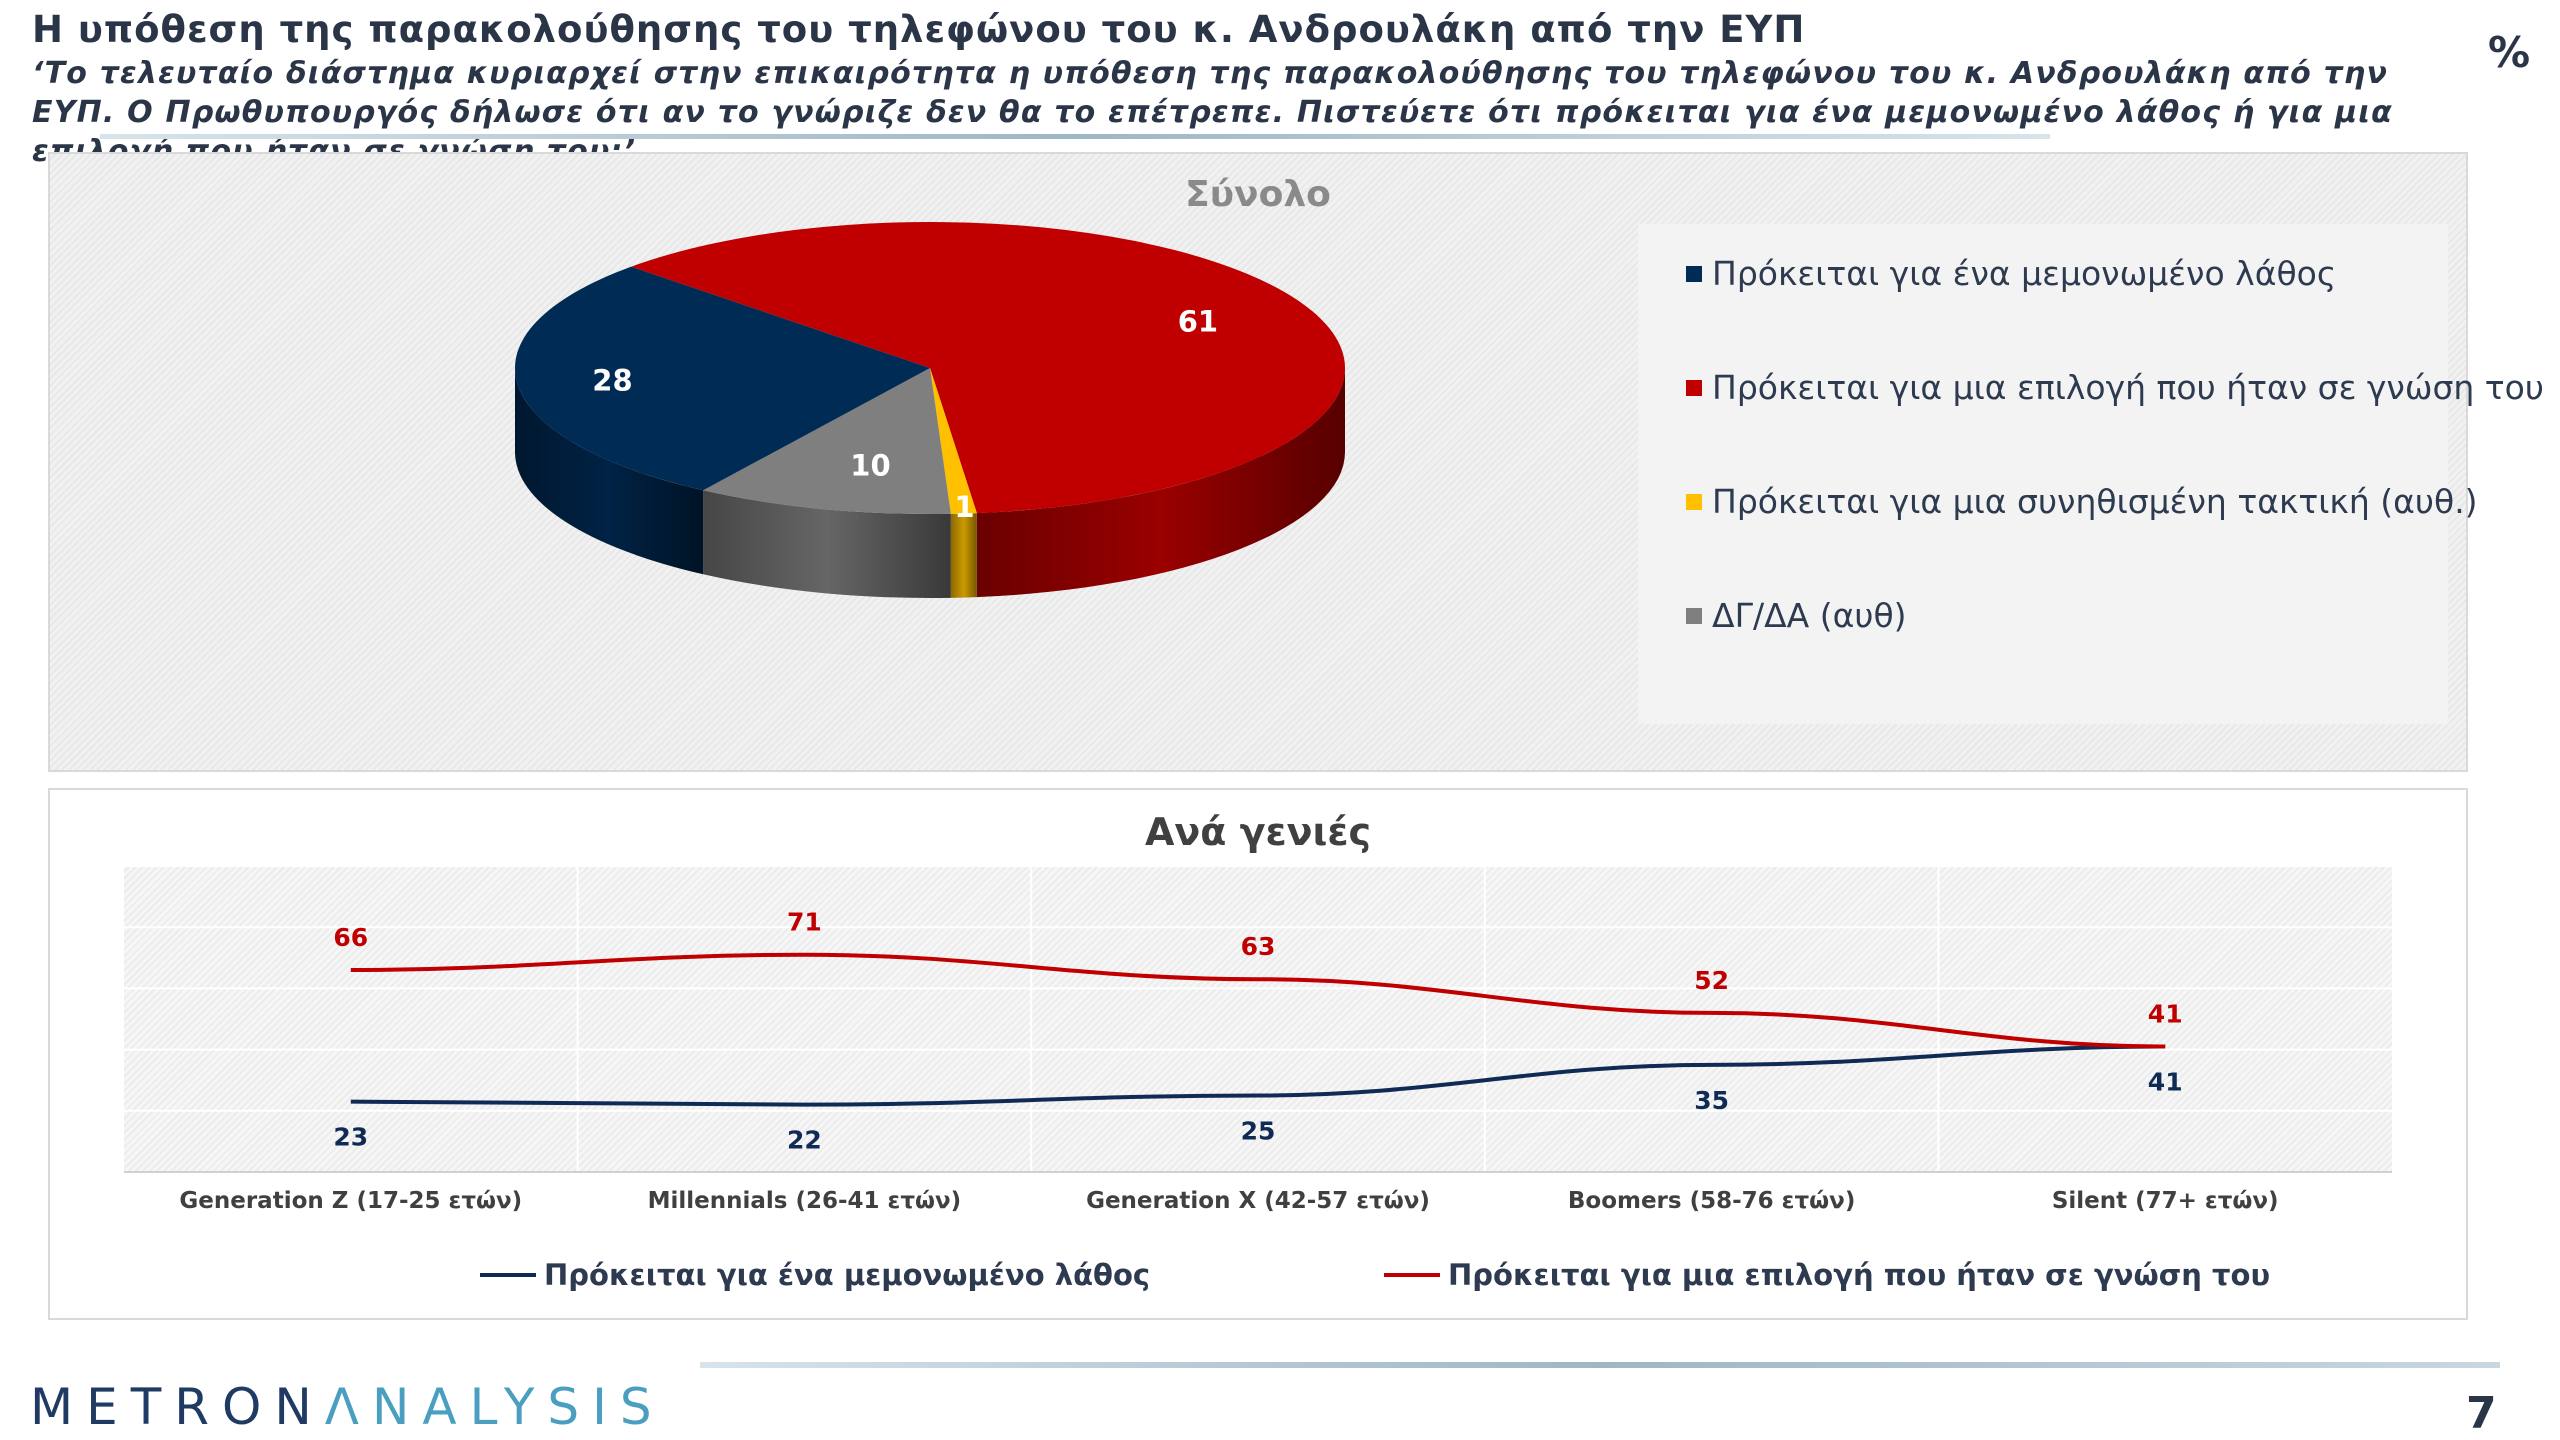 Image resolution: width=2560 pixels, height=1440 pixels. I want to click on header-divider, so click(1075, 136).